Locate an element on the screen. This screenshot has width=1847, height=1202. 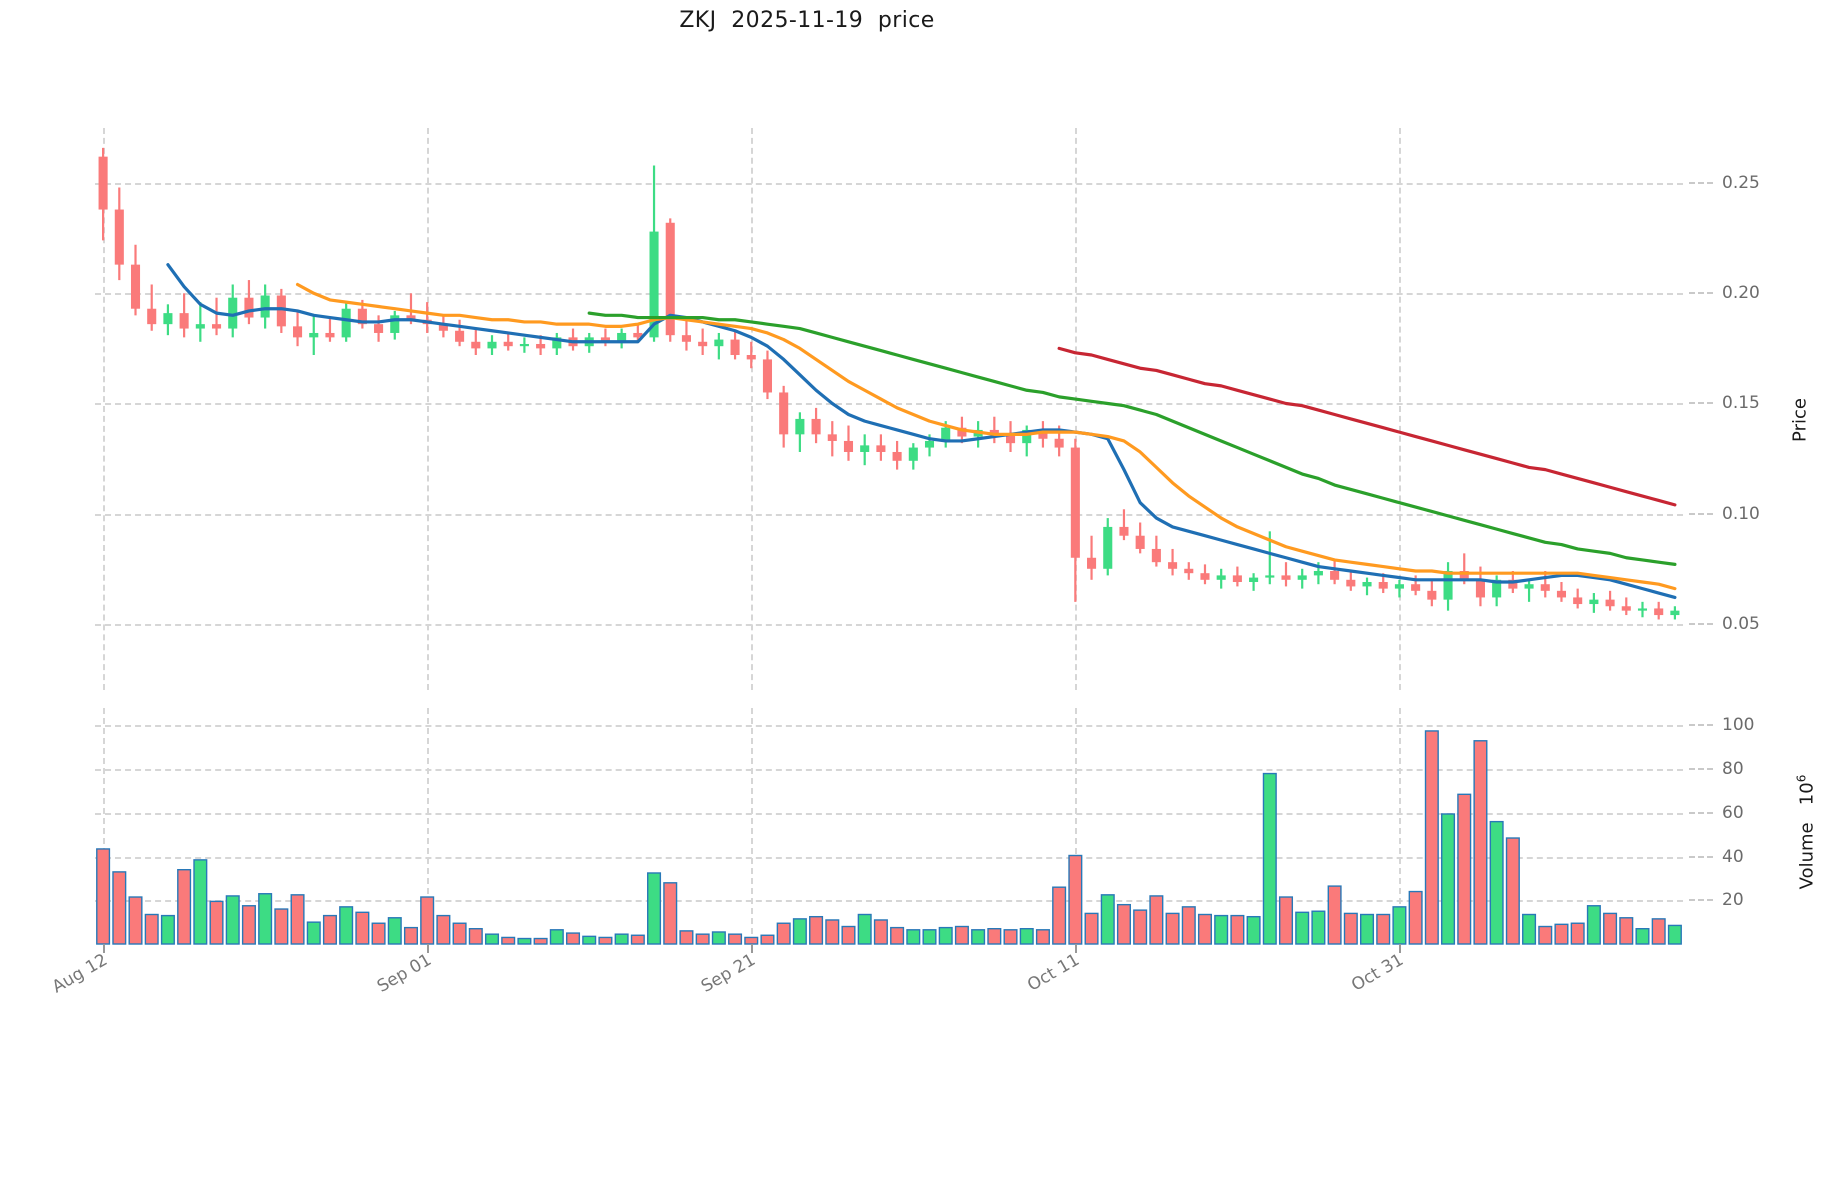
volume-y-tick-label: 40 is located at coordinates (1733, 856).